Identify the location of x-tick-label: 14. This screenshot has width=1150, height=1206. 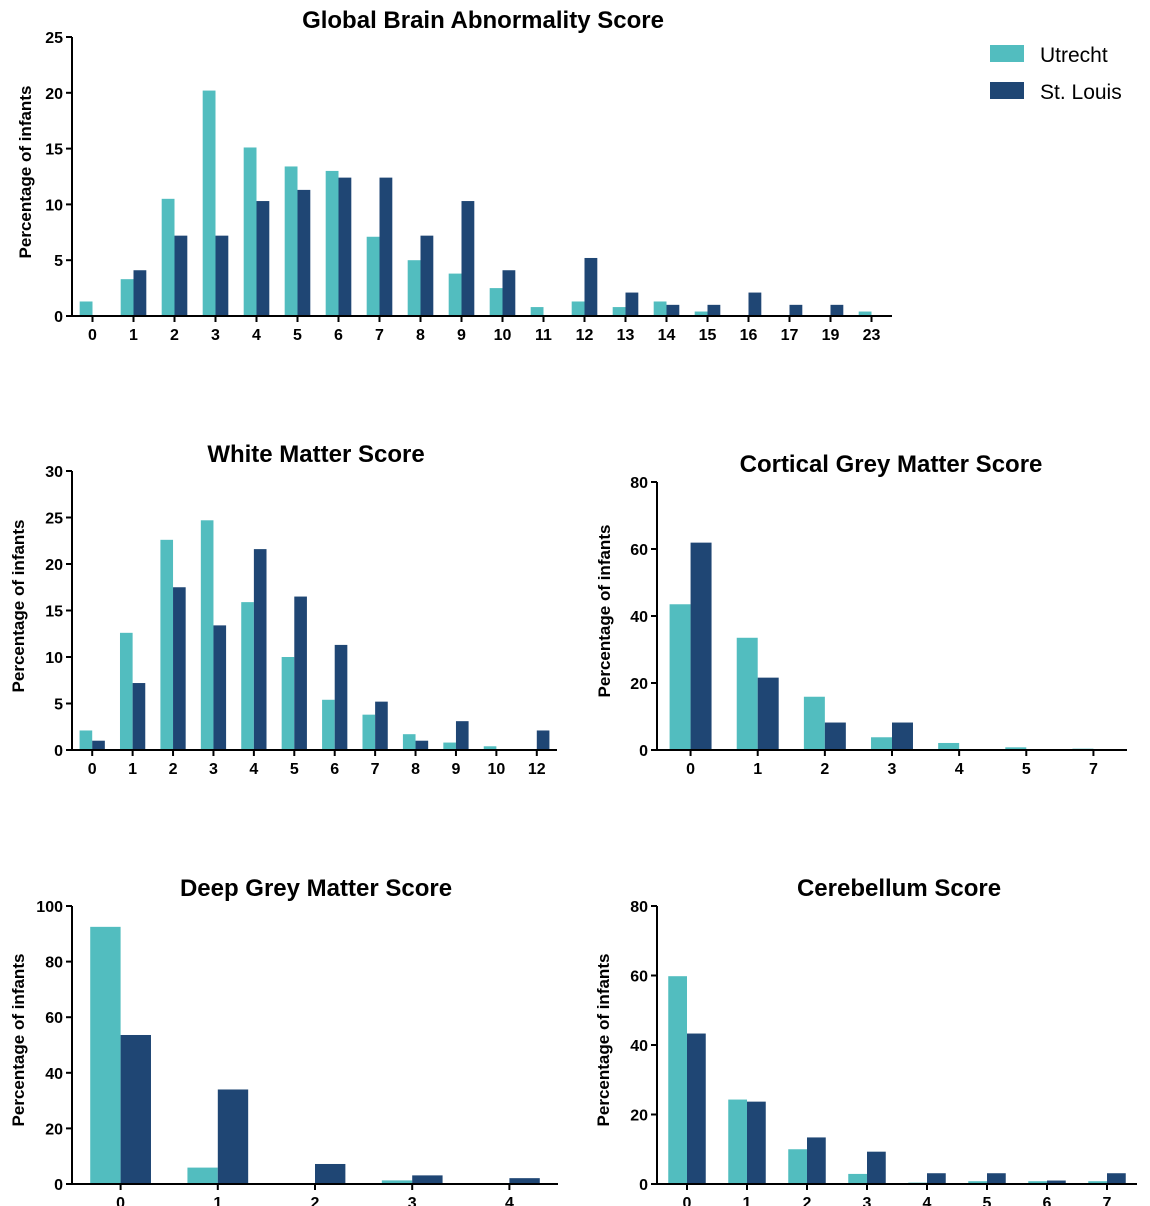
(667, 335).